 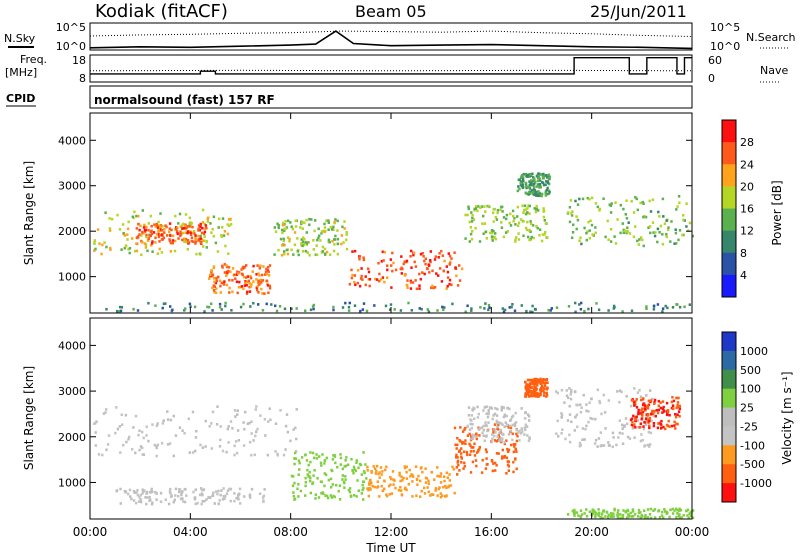 What do you see at coordinates (752, 445) in the screenshot?
I see `colorbar-tick-label: -100` at bounding box center [752, 445].